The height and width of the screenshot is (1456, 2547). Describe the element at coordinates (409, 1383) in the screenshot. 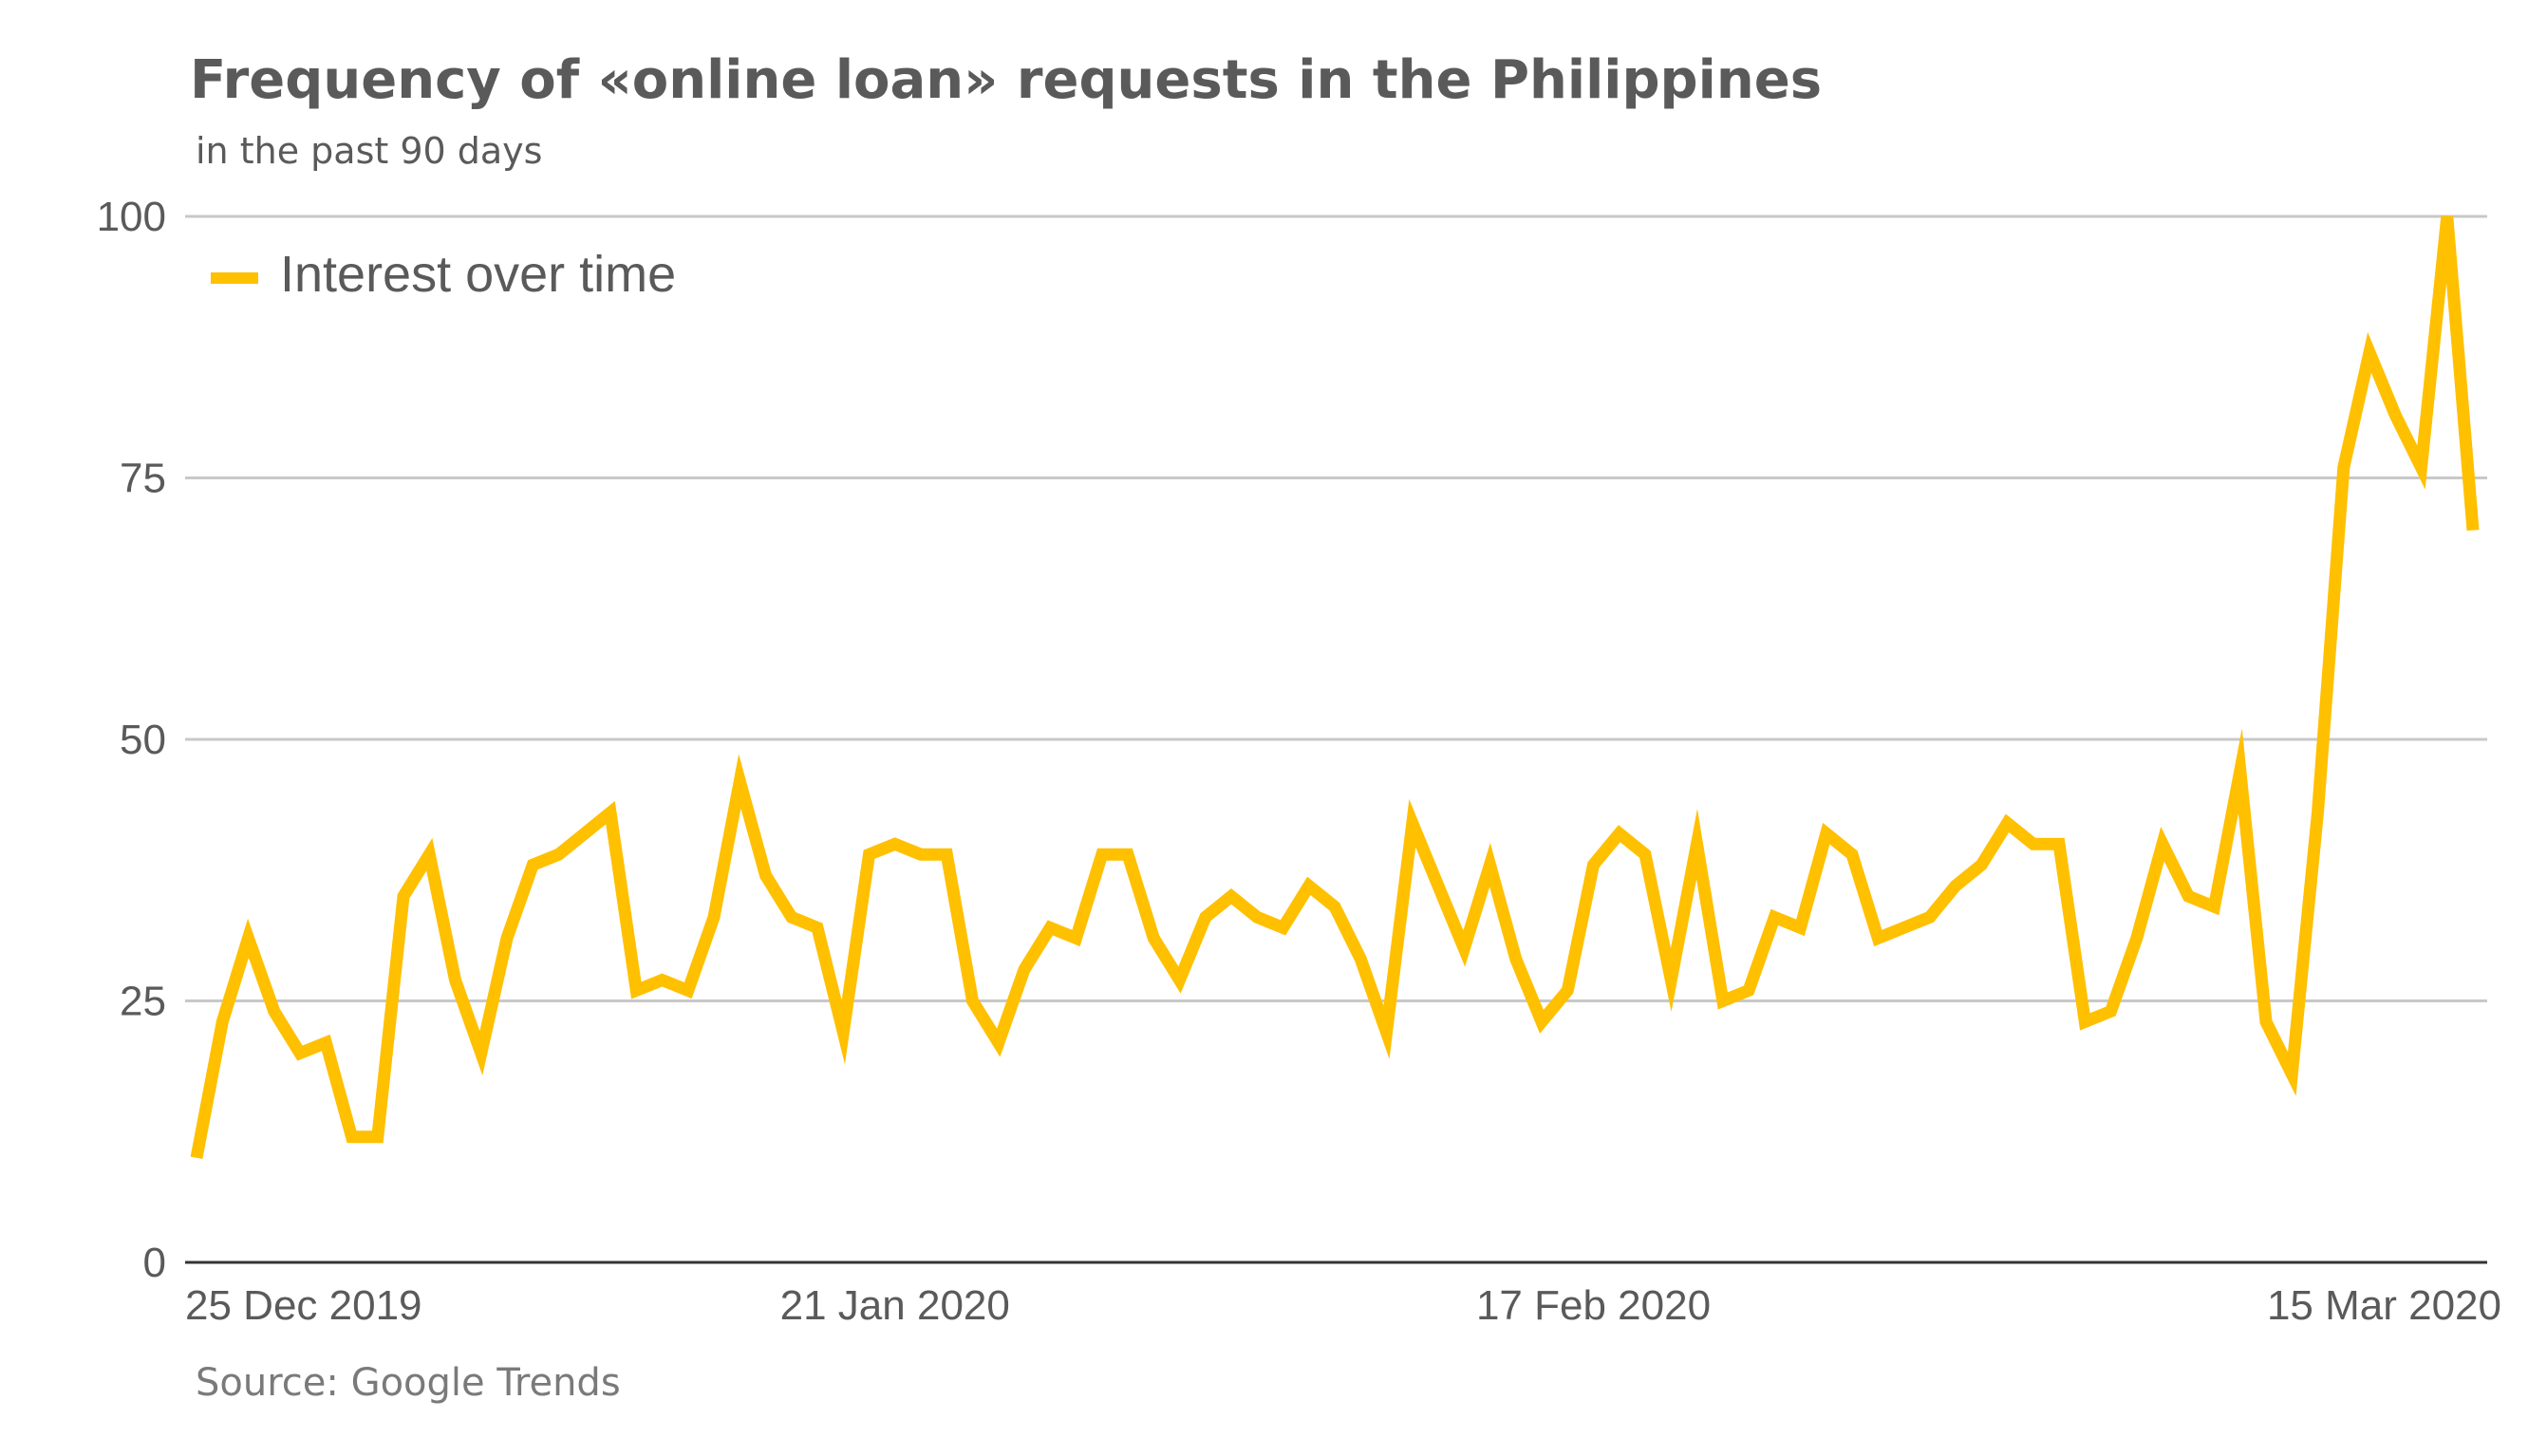

I see `source-note: Source: Google Trends` at that location.